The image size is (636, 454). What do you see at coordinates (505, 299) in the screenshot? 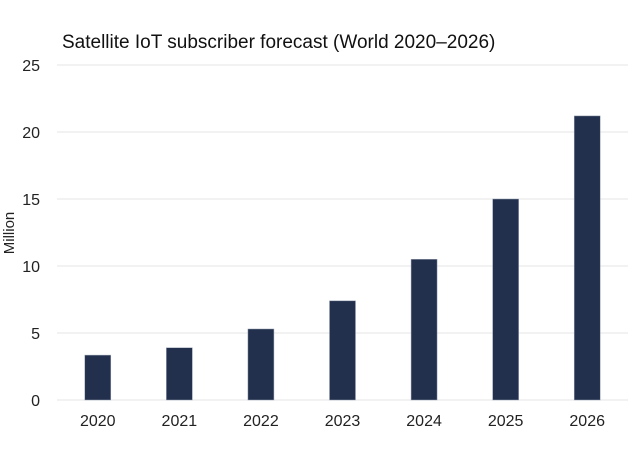
I see `bar-2025` at bounding box center [505, 299].